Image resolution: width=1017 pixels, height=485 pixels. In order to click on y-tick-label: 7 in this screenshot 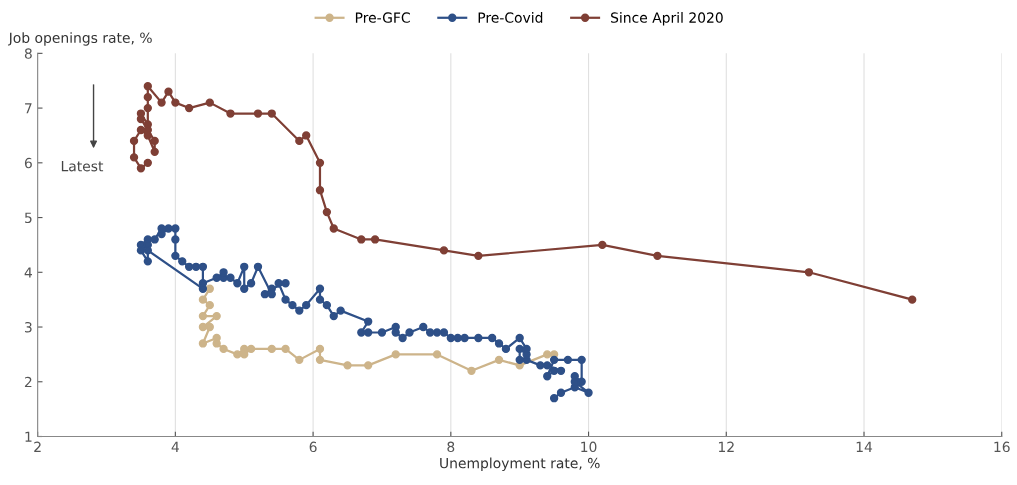, I will do `click(28, 108)`.